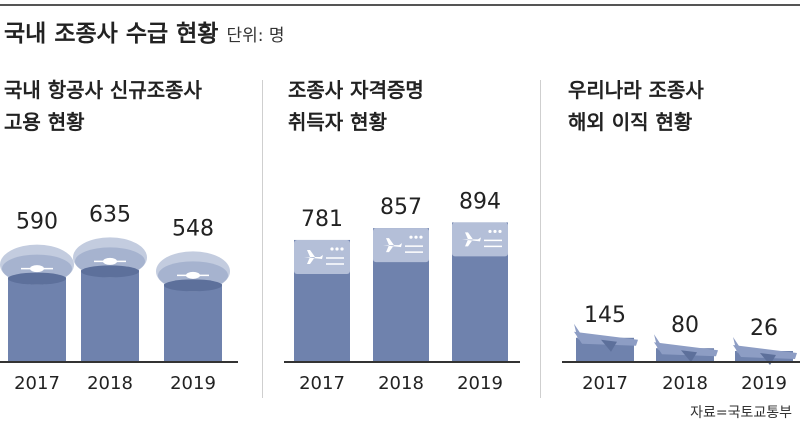  What do you see at coordinates (685, 325) in the screenshot?
I see `data-label: 80` at bounding box center [685, 325].